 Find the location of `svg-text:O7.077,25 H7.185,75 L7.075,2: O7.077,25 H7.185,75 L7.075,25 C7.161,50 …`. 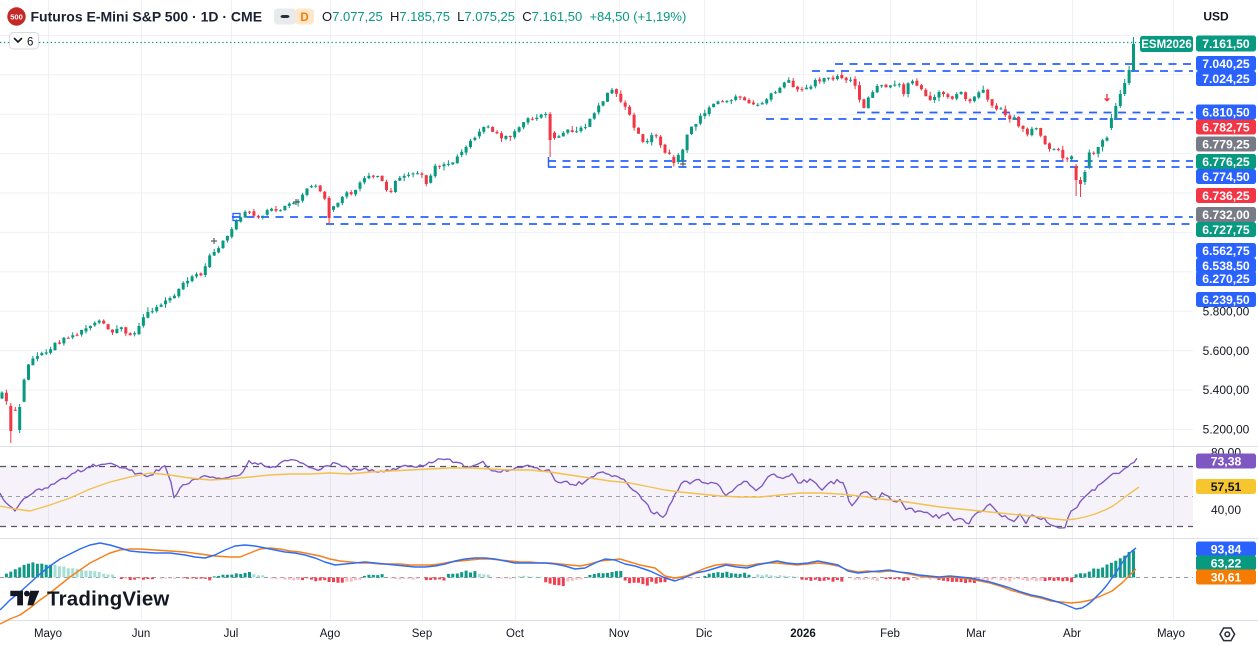

svg-text:O7.077,25 H7.185,75 L7.075,2: O7.077,25 H7.185,75 L7.075,25 C7.161,50 … is located at coordinates (504, 16).